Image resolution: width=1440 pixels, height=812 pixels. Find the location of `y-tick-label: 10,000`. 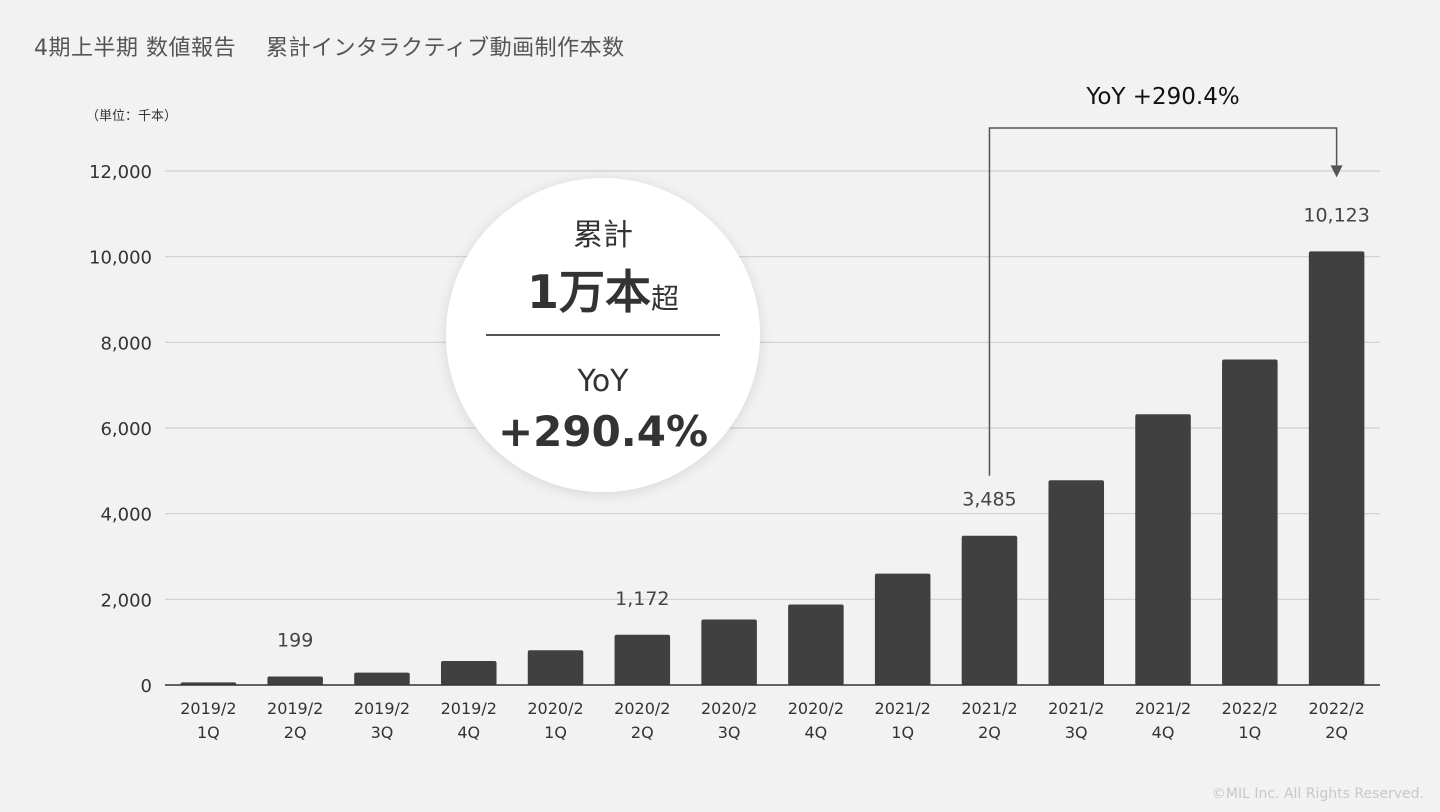

y-tick-label: 10,000 is located at coordinates (120, 258).